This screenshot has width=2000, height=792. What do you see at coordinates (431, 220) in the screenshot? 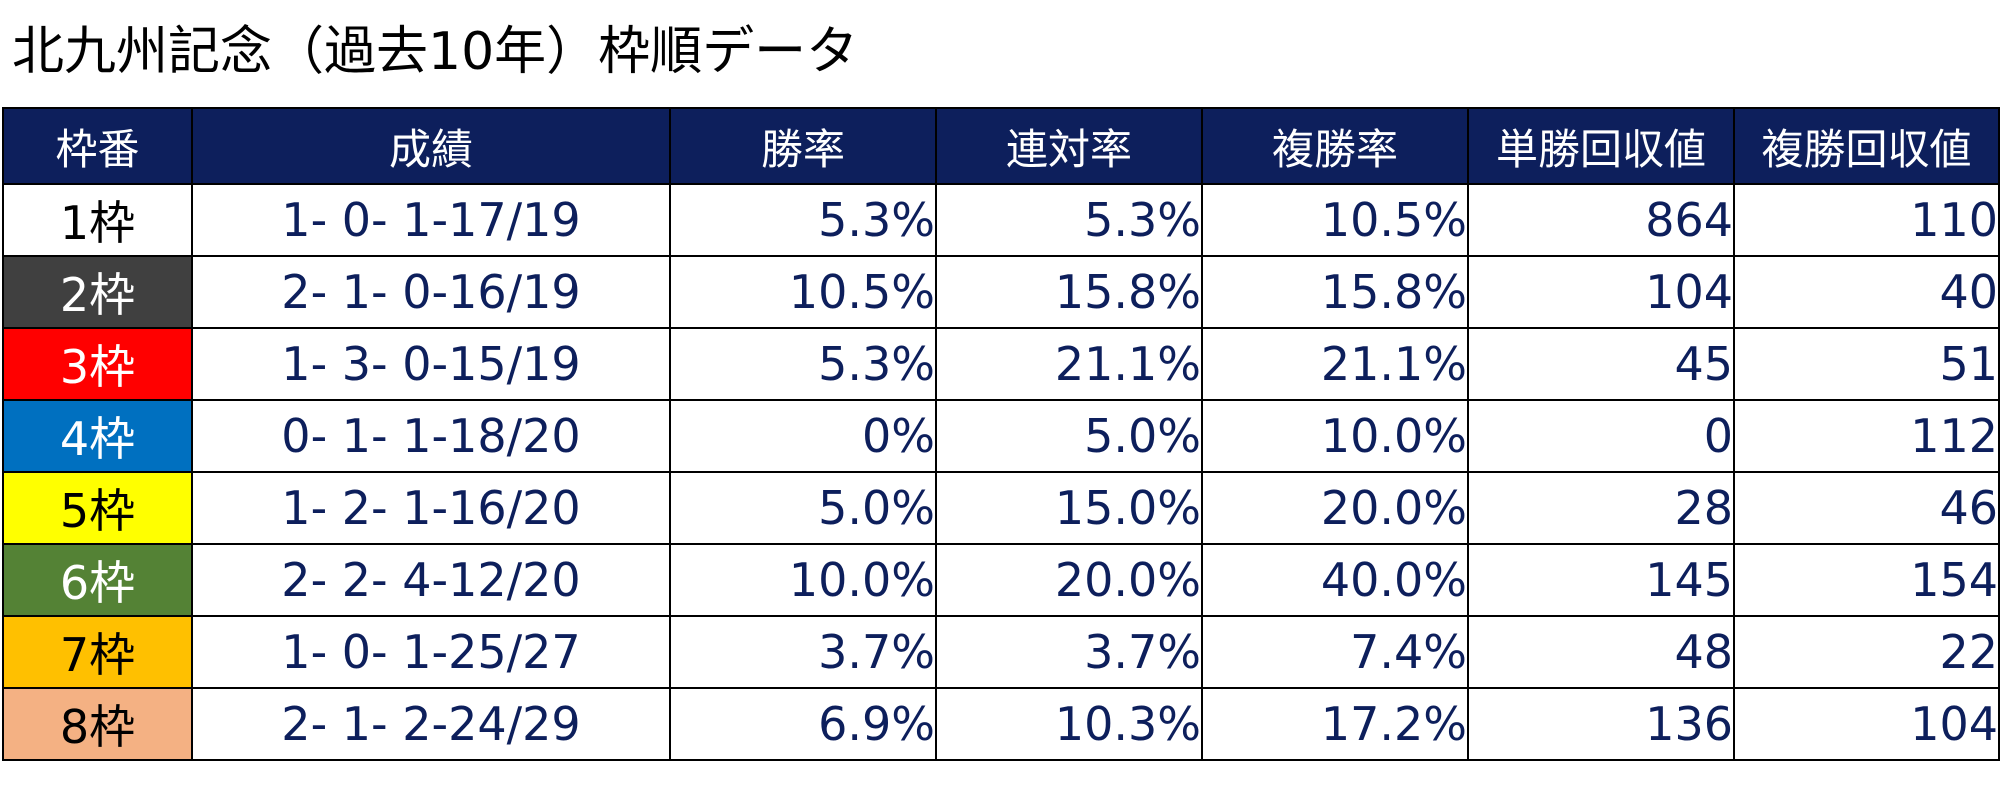
I see `record-cell: 1- 0- 1-17/19` at bounding box center [431, 220].